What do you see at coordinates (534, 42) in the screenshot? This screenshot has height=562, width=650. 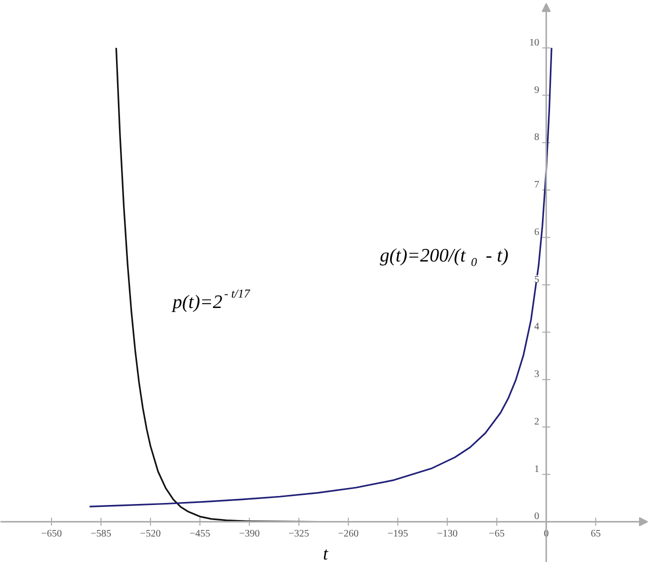 I see `y-tick-label: 10` at bounding box center [534, 42].